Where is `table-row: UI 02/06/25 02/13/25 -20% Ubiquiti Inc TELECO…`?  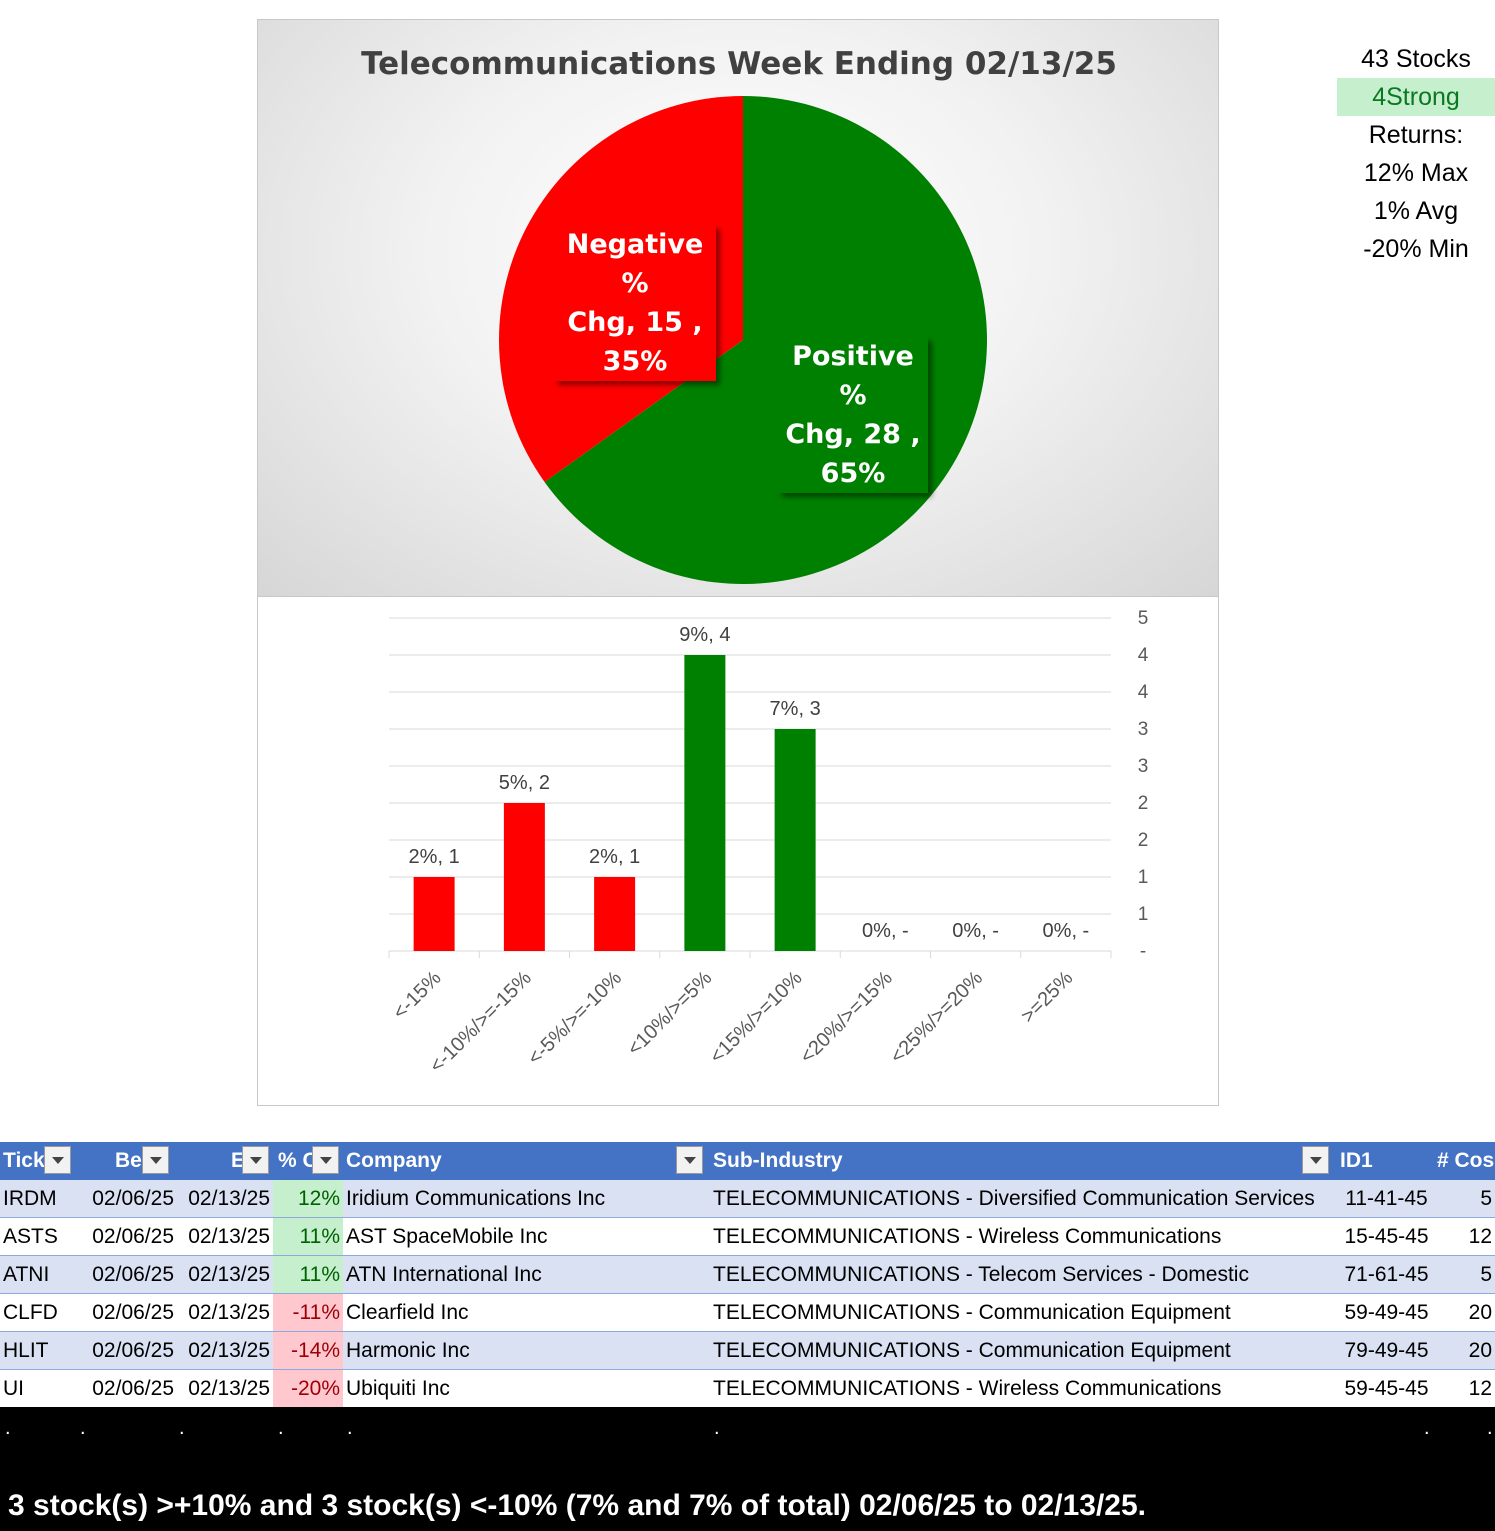 table-row: UI 02/06/25 02/13/25 -20% Ubiquiti Inc TELECO… is located at coordinates (747, 1388).